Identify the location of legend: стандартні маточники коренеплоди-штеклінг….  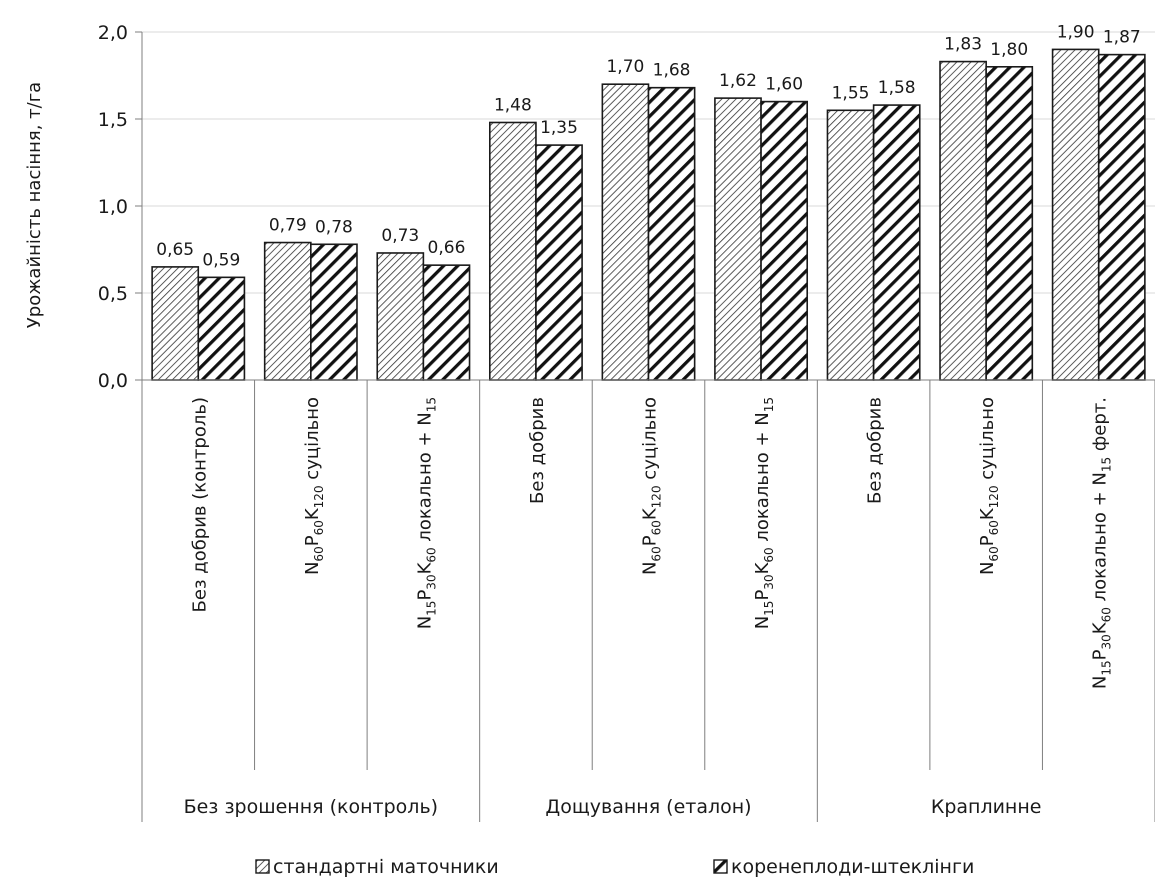
(614, 867).